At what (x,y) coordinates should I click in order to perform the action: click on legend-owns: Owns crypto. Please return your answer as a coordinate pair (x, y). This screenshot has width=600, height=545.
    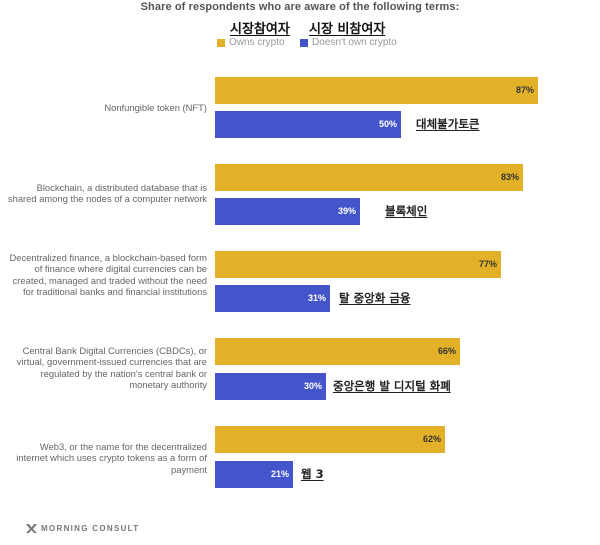
    Looking at the image, I should click on (251, 42).